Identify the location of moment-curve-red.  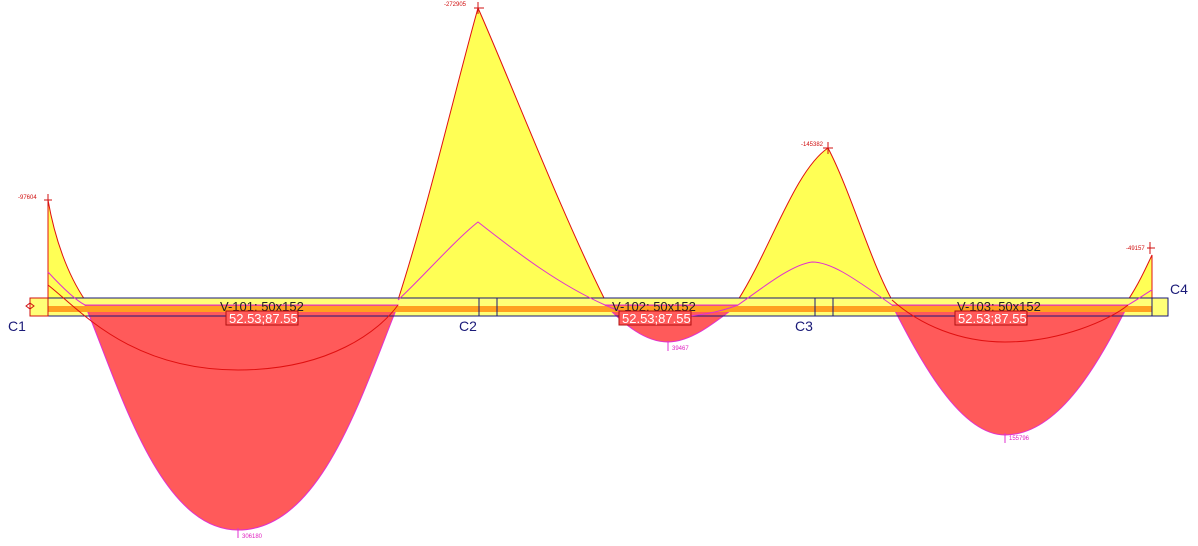
(223, 327).